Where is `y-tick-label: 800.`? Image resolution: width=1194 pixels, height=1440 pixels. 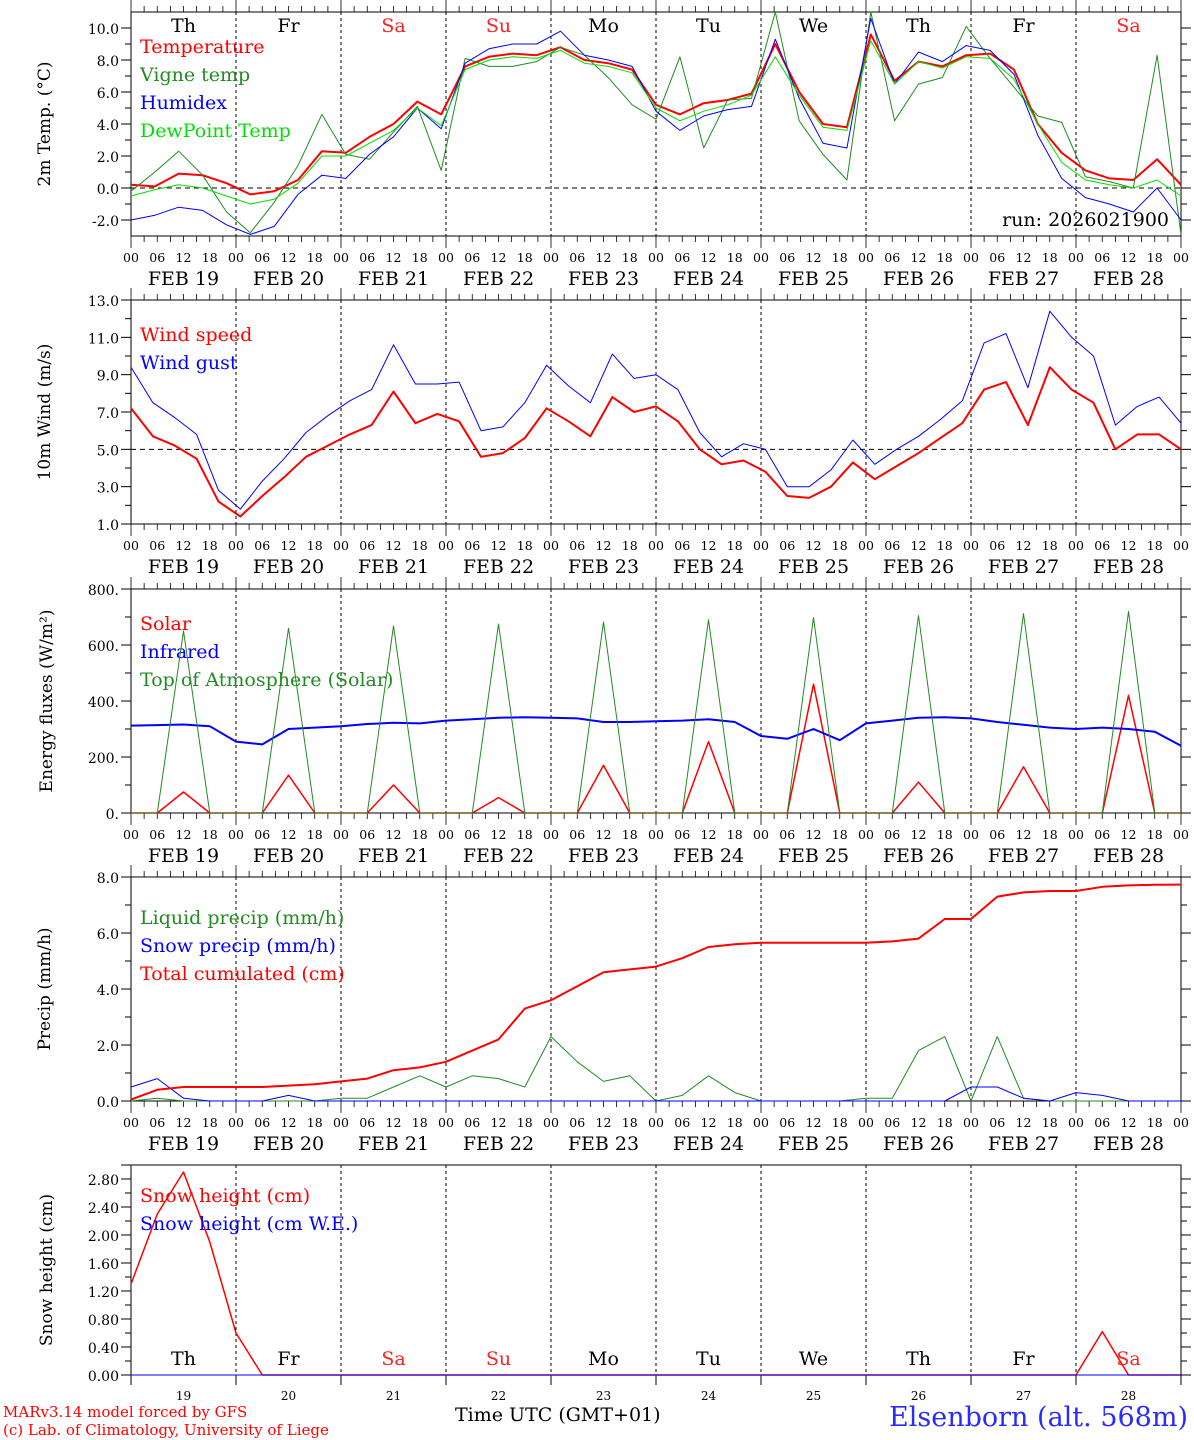
y-tick-label: 800. is located at coordinates (103, 591).